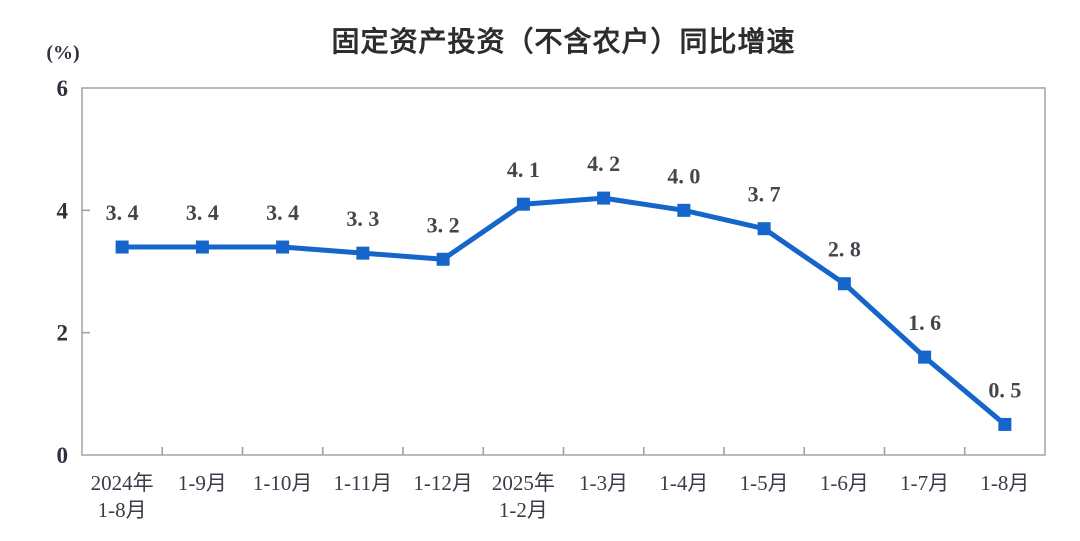  I want to click on data-point-label: 4. 0, so click(683, 175).